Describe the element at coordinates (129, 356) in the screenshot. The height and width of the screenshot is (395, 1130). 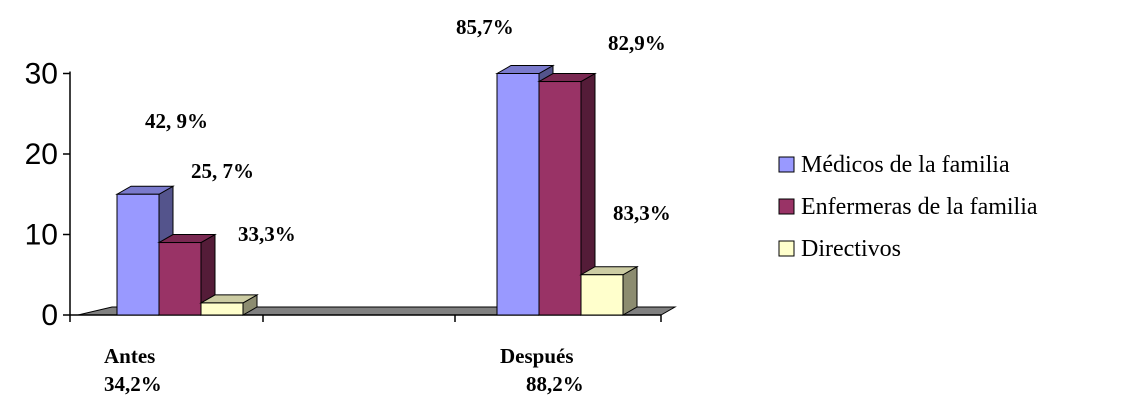
I see `category-label: Antes` at that location.